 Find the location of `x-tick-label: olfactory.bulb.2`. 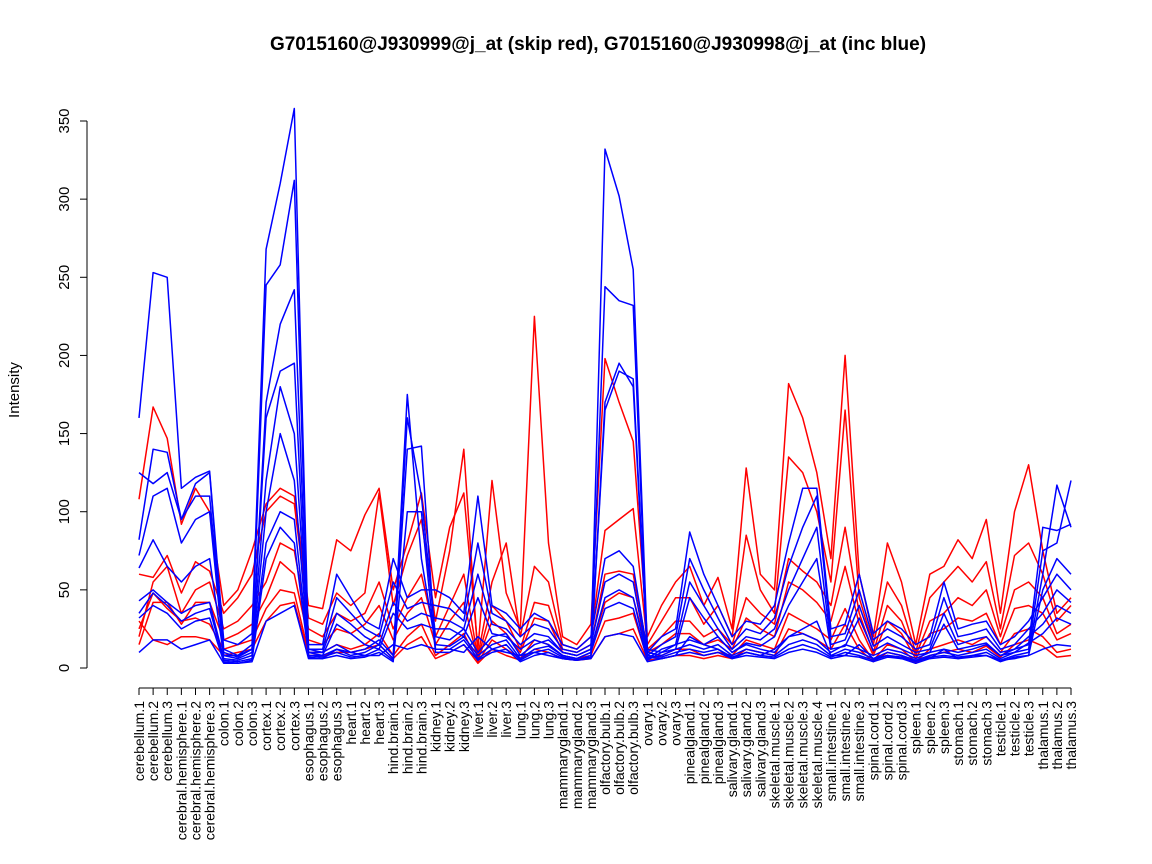

x-tick-label: olfactory.bulb.2 is located at coordinates (619, 748).